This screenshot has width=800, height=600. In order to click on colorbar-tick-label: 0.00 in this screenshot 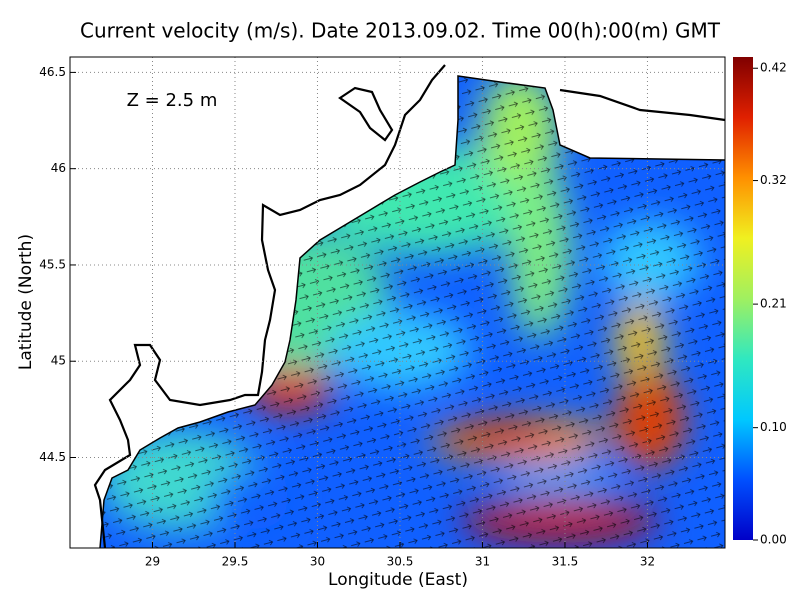, I will do `click(773, 540)`.